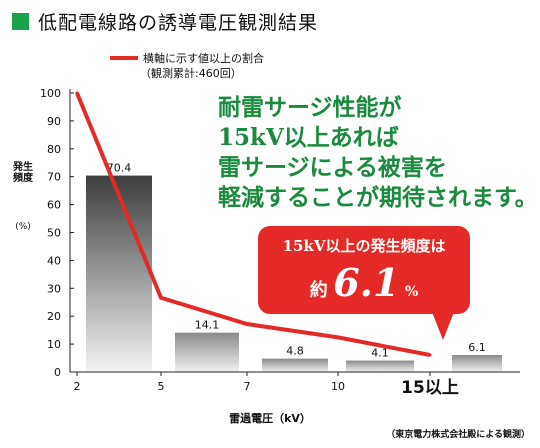 The height and width of the screenshot is (448, 540). I want to click on callout-prefix: 約, so click(318, 290).